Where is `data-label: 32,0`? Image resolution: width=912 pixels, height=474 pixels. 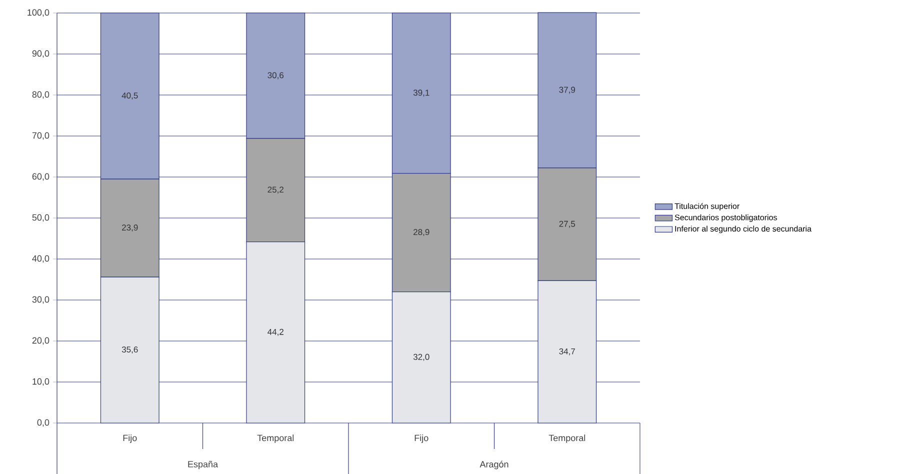
data-label: 32,0 is located at coordinates (421, 357).